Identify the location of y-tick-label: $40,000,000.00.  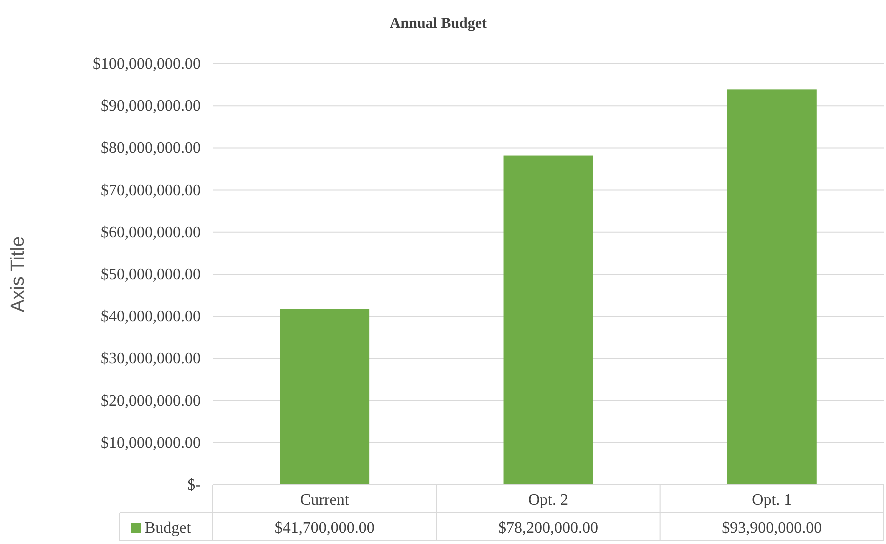
(151, 317).